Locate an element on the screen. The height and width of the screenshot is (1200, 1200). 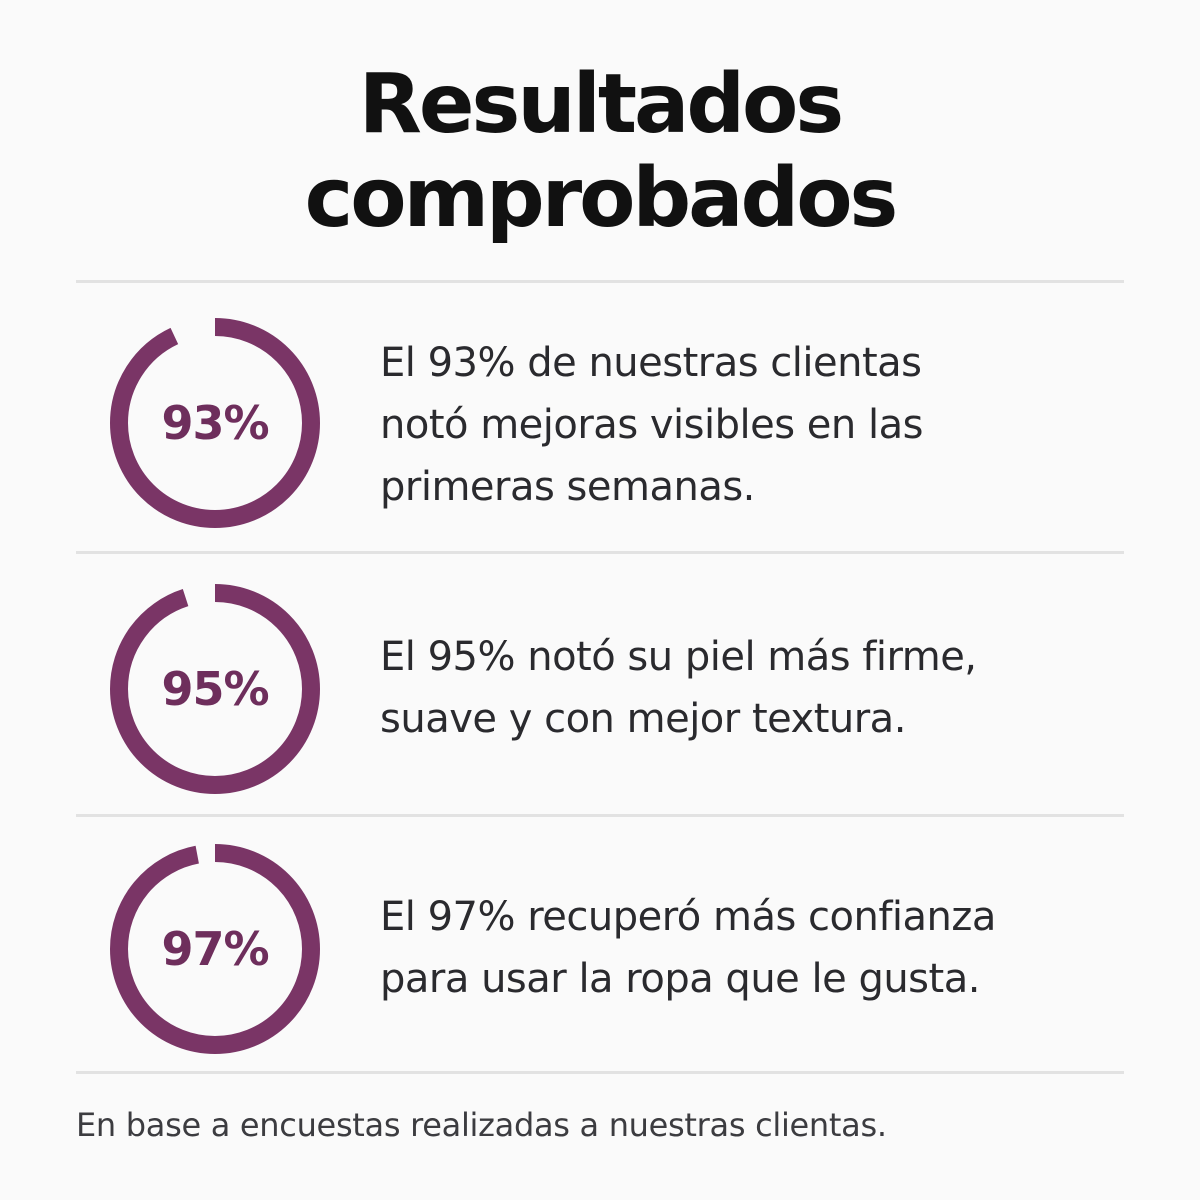
progress-ring-3-arc is located at coordinates (215, 949).